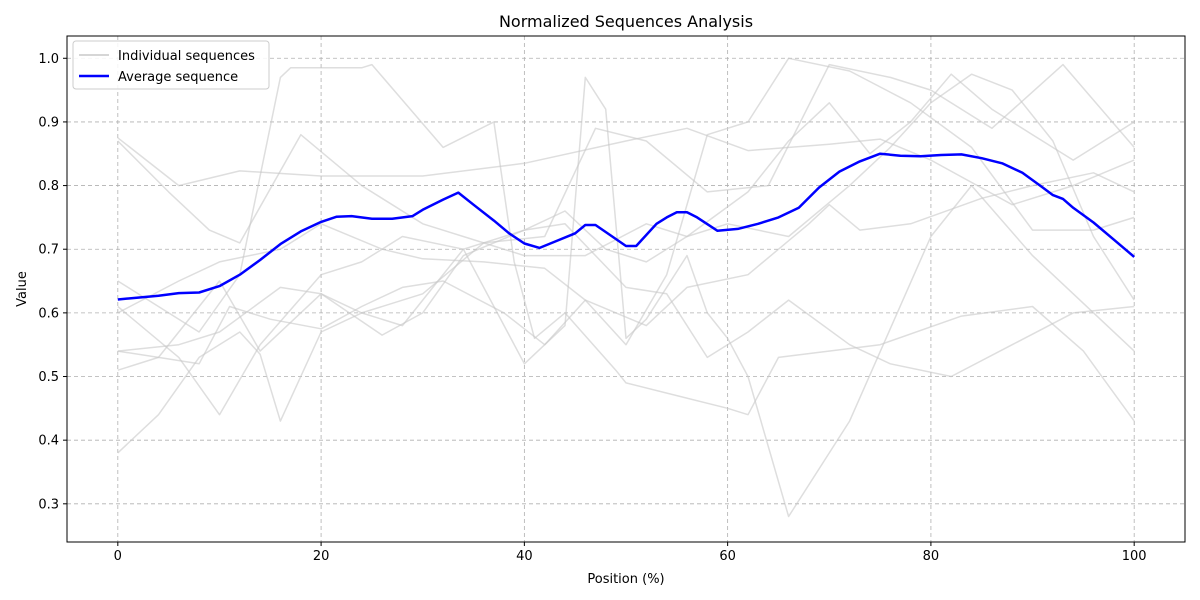 The width and height of the screenshot is (1200, 600). I want to click on legend-box, so click(171, 65).